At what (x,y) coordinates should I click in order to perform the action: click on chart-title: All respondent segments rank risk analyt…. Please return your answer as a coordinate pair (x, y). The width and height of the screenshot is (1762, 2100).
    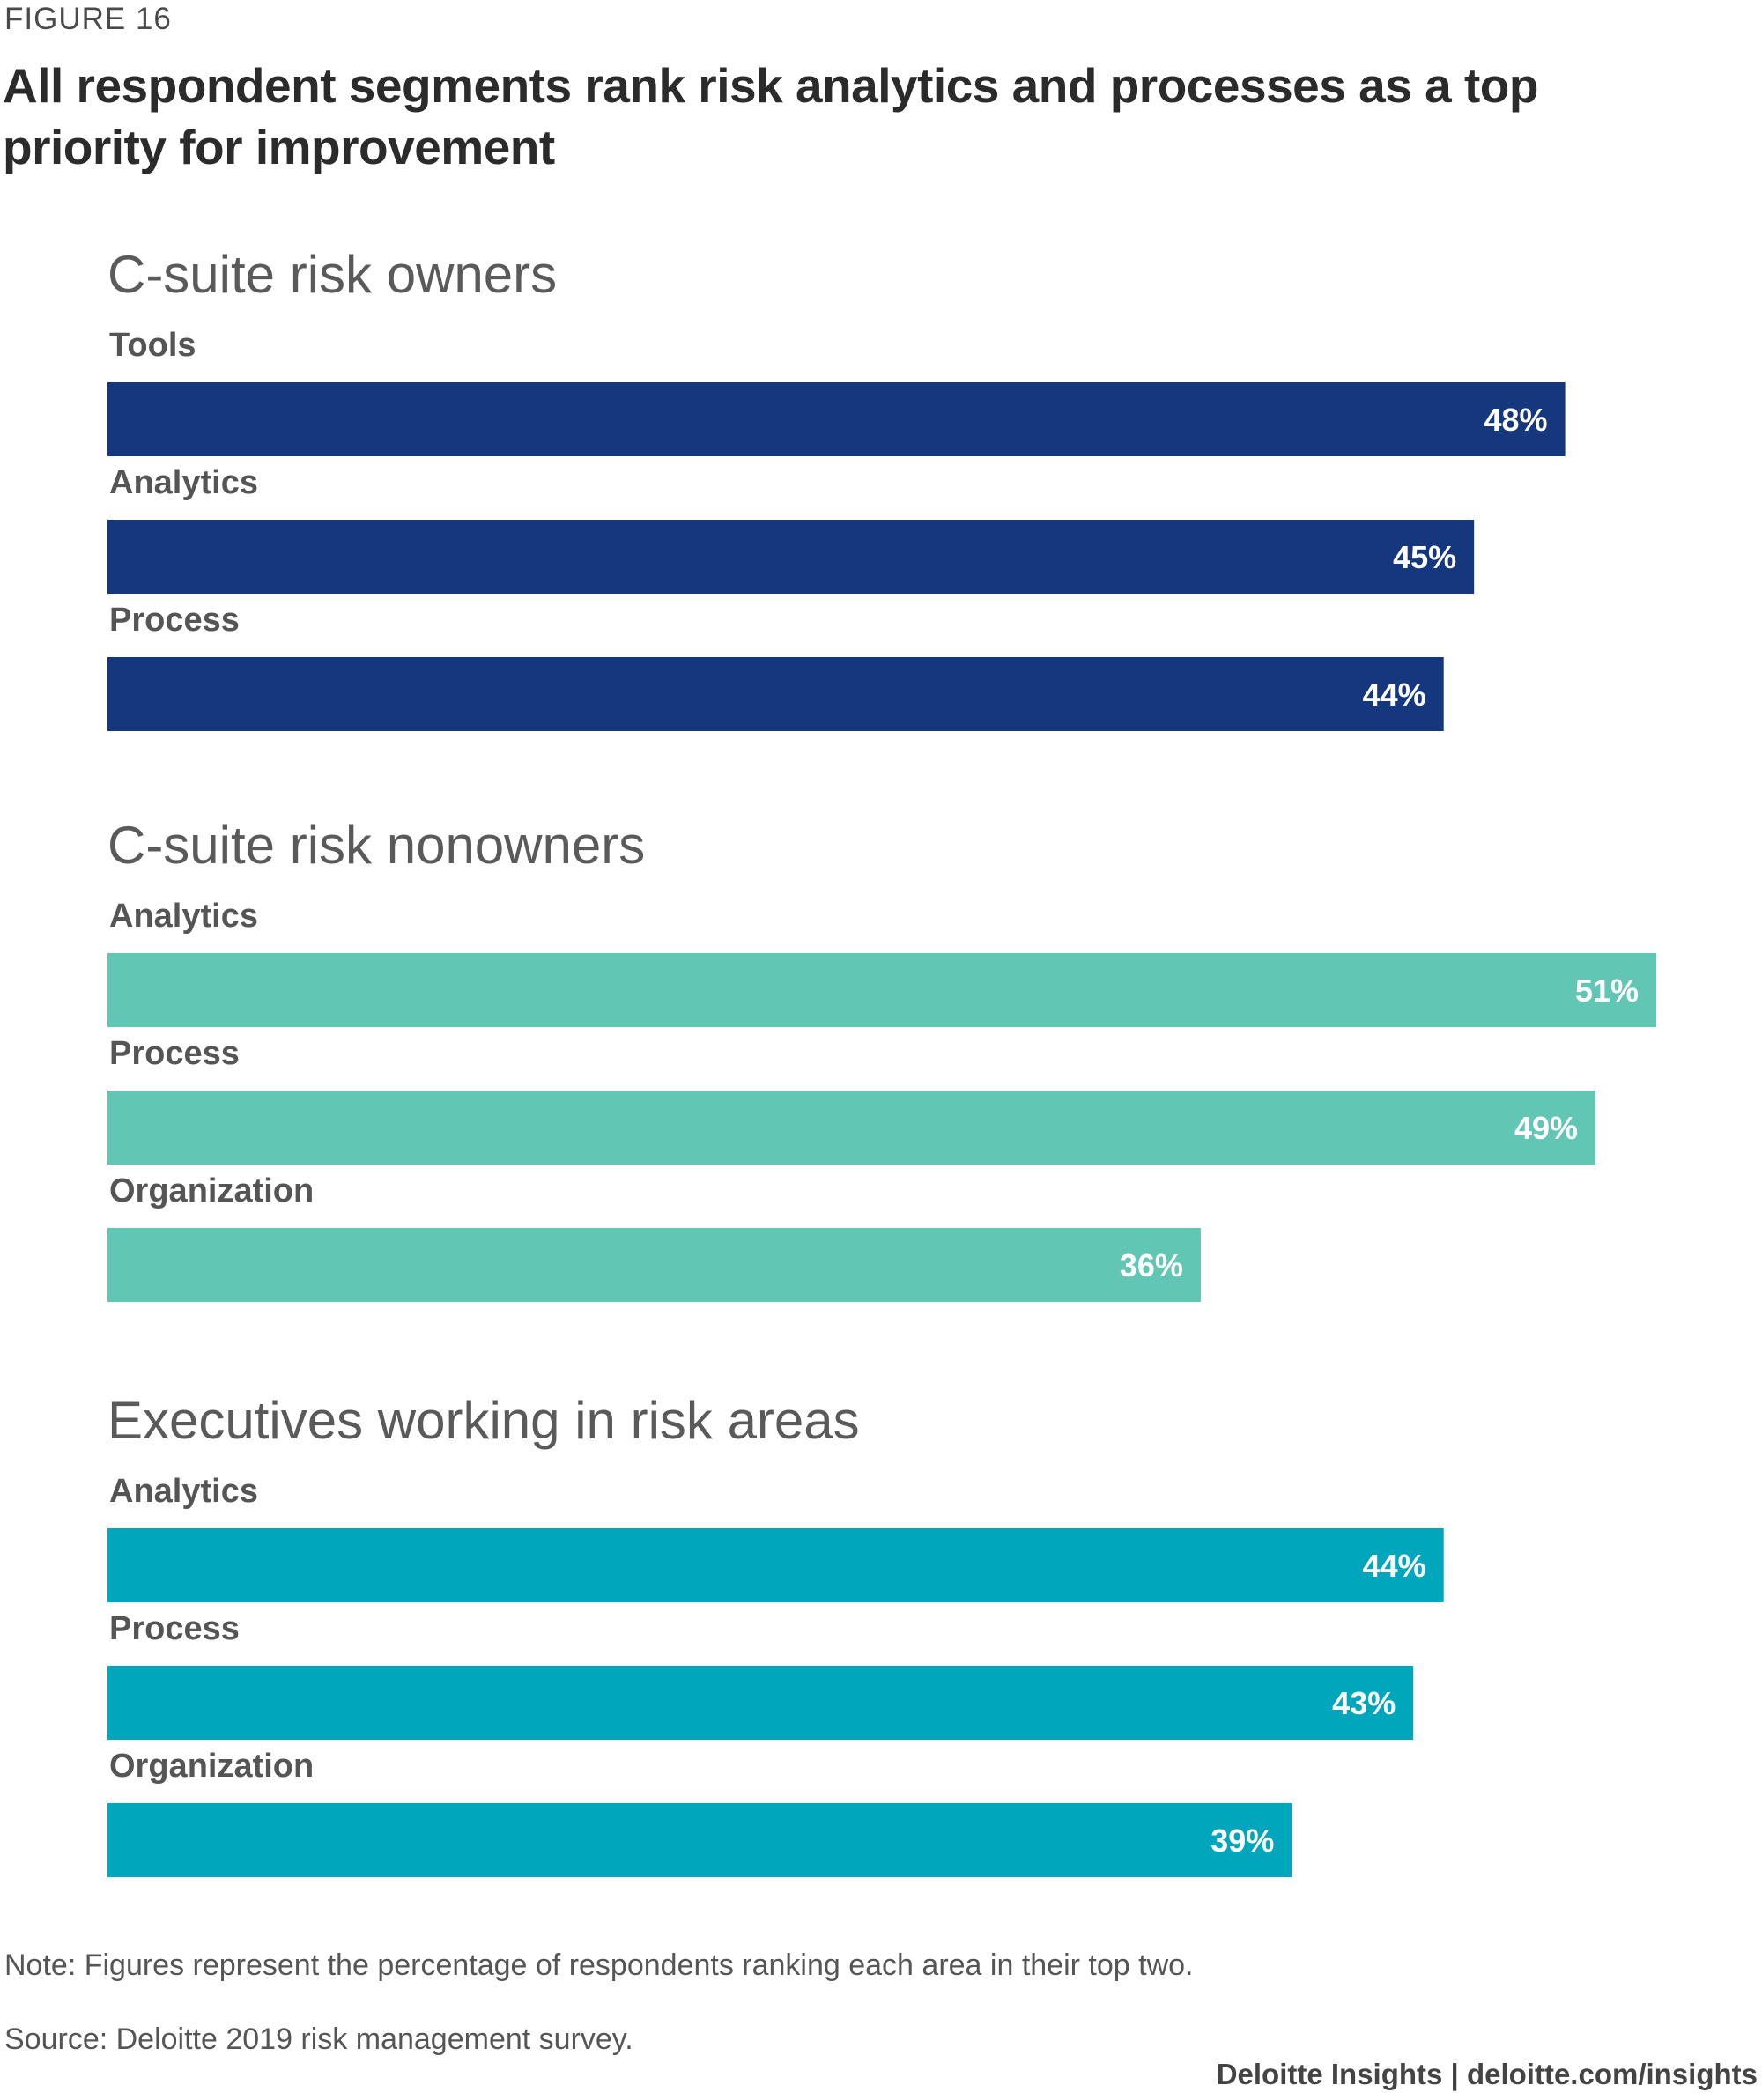
    Looking at the image, I should click on (770, 116).